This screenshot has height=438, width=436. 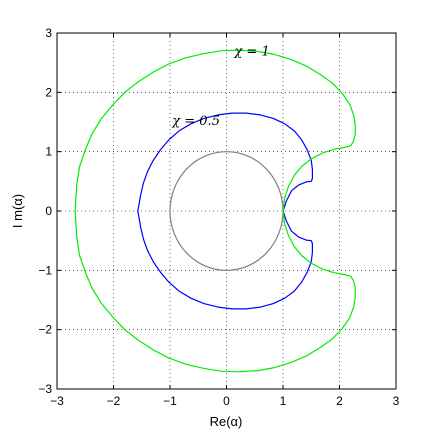 I want to click on x-tick-label: 0, so click(x=226, y=401).